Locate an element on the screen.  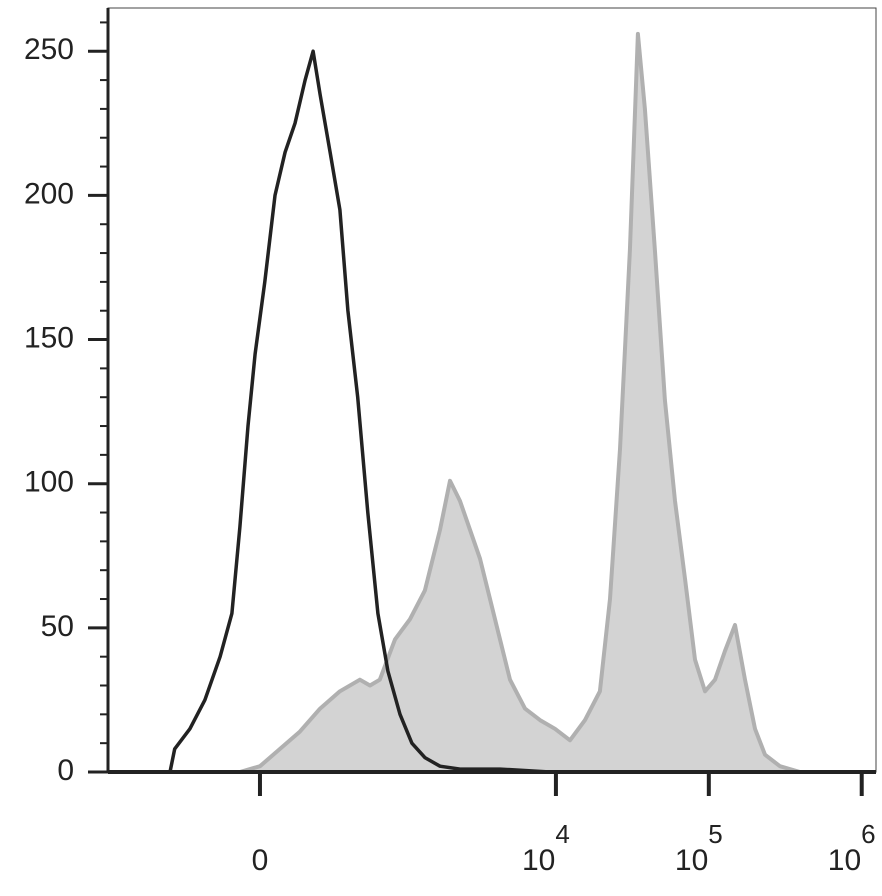
y-tick-label: 250 is located at coordinates (49, 49).